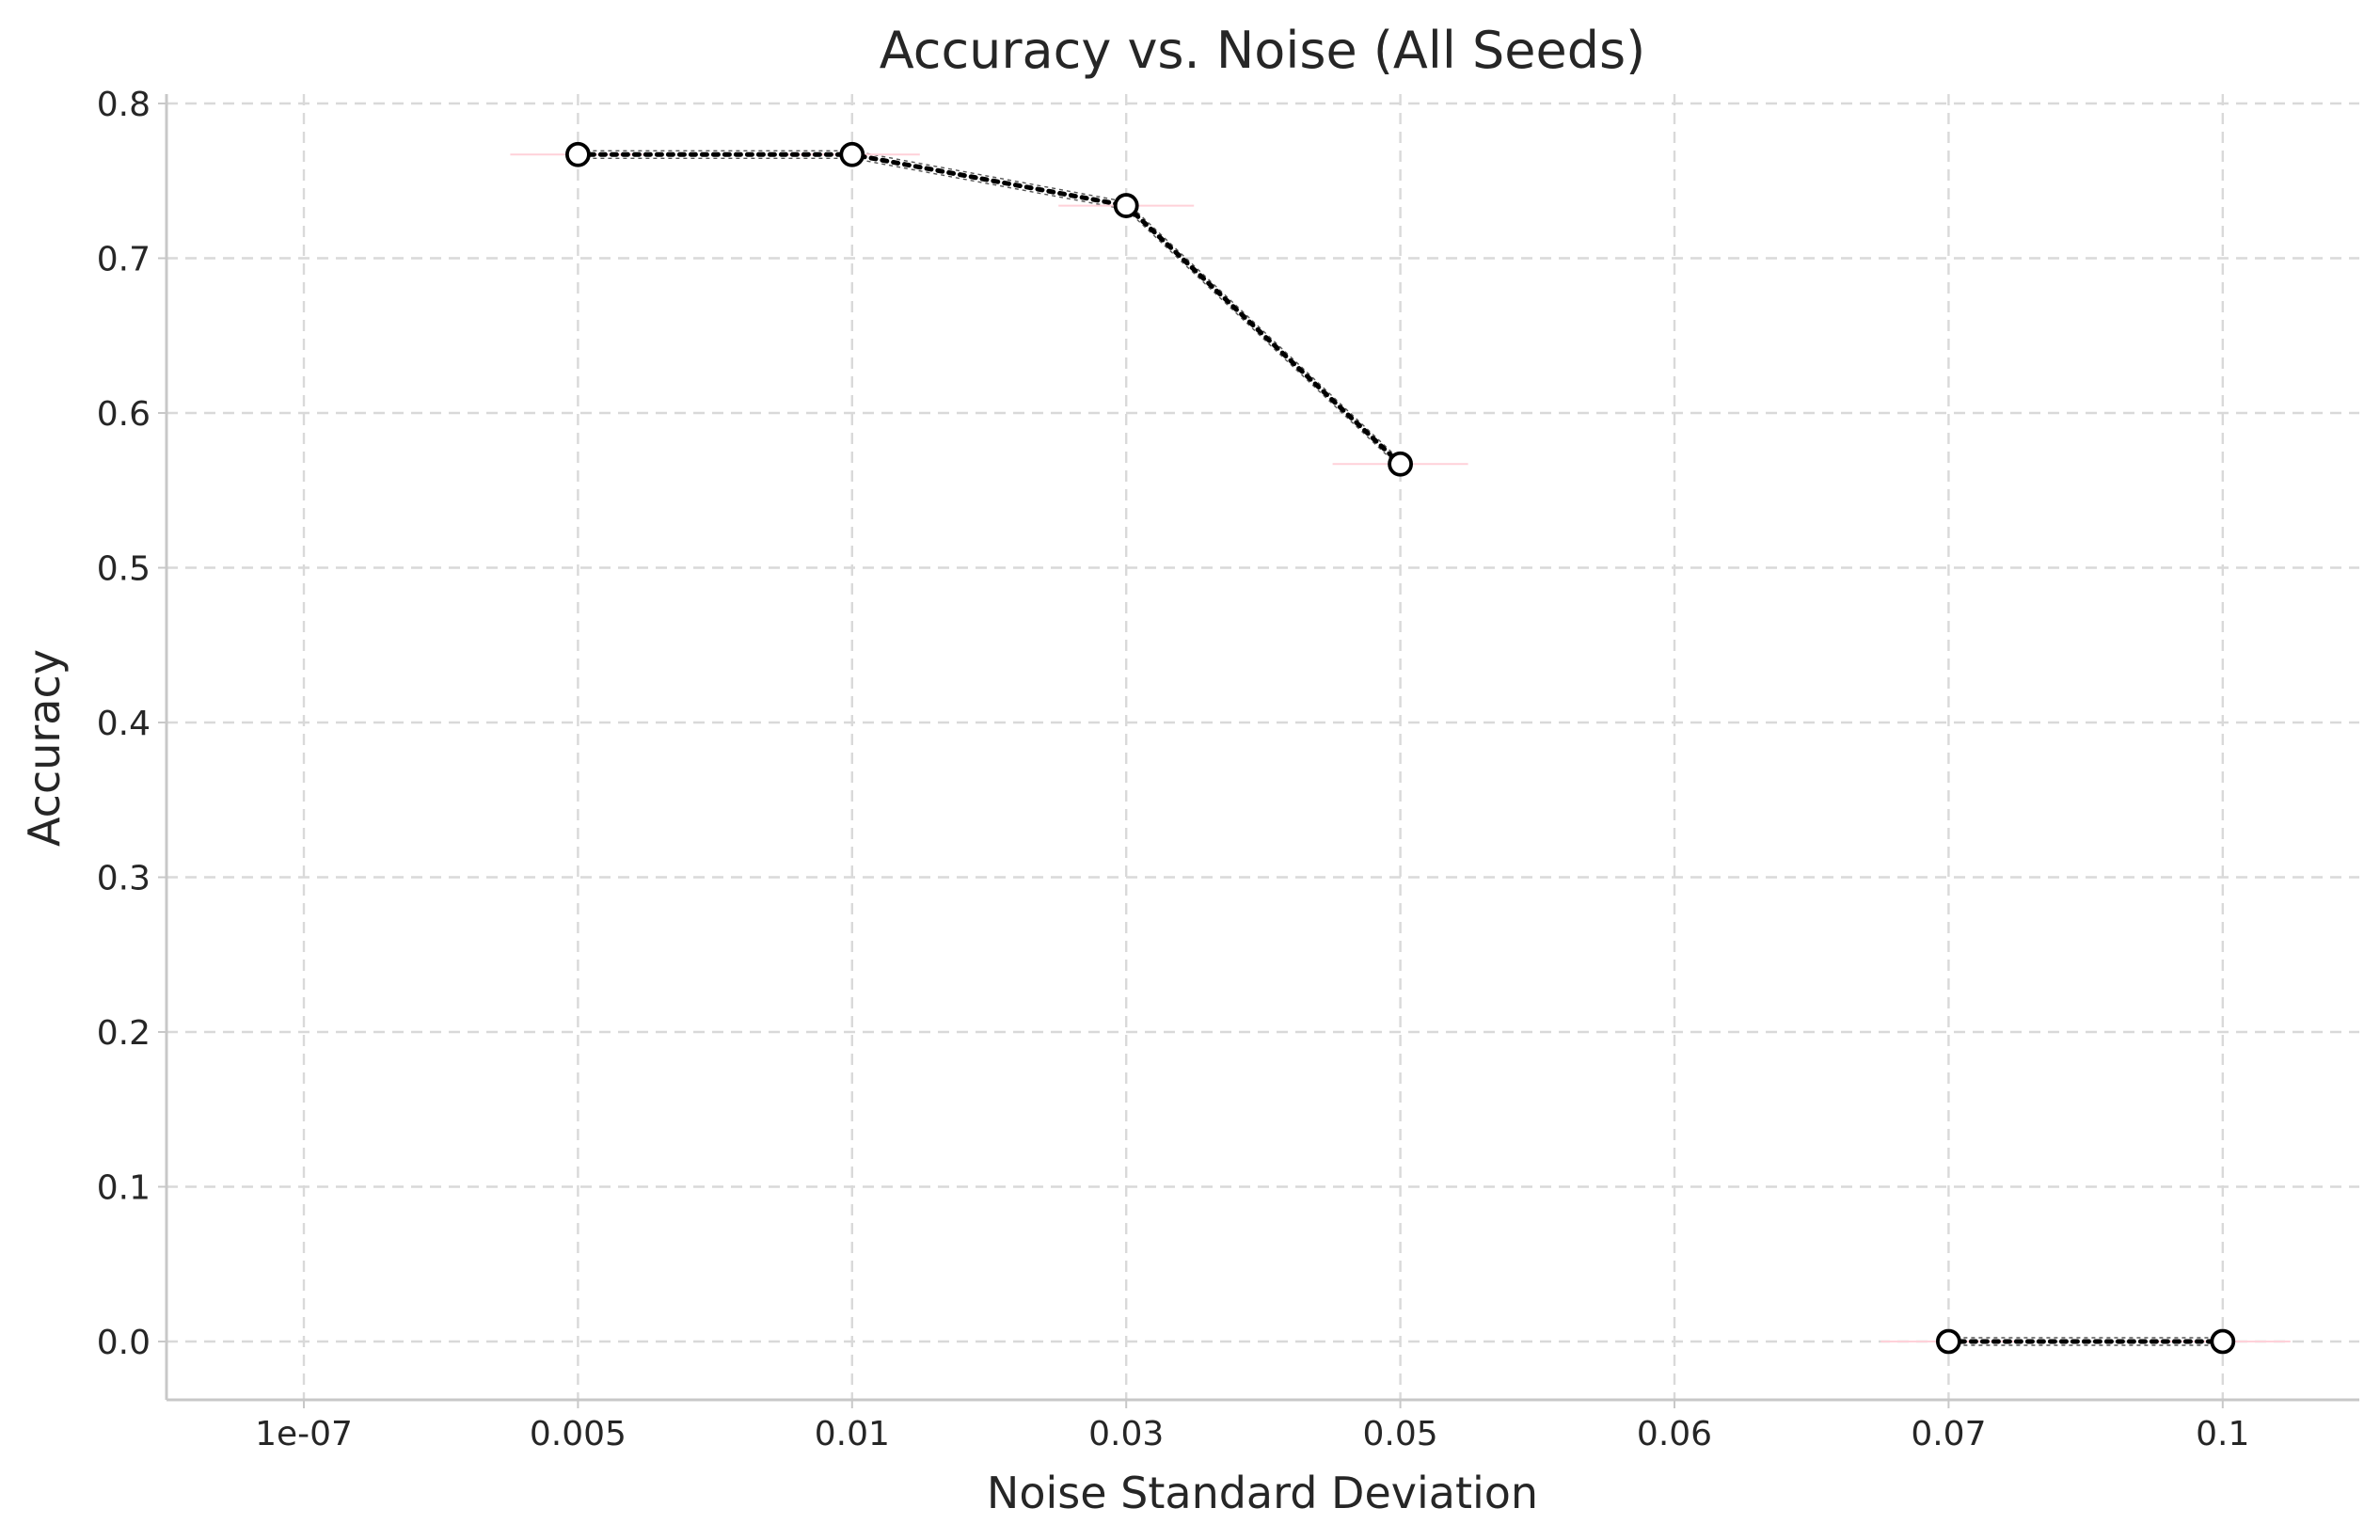 The height and width of the screenshot is (1540, 2380). I want to click on y-tick-label: 0.2, so click(124, 1033).